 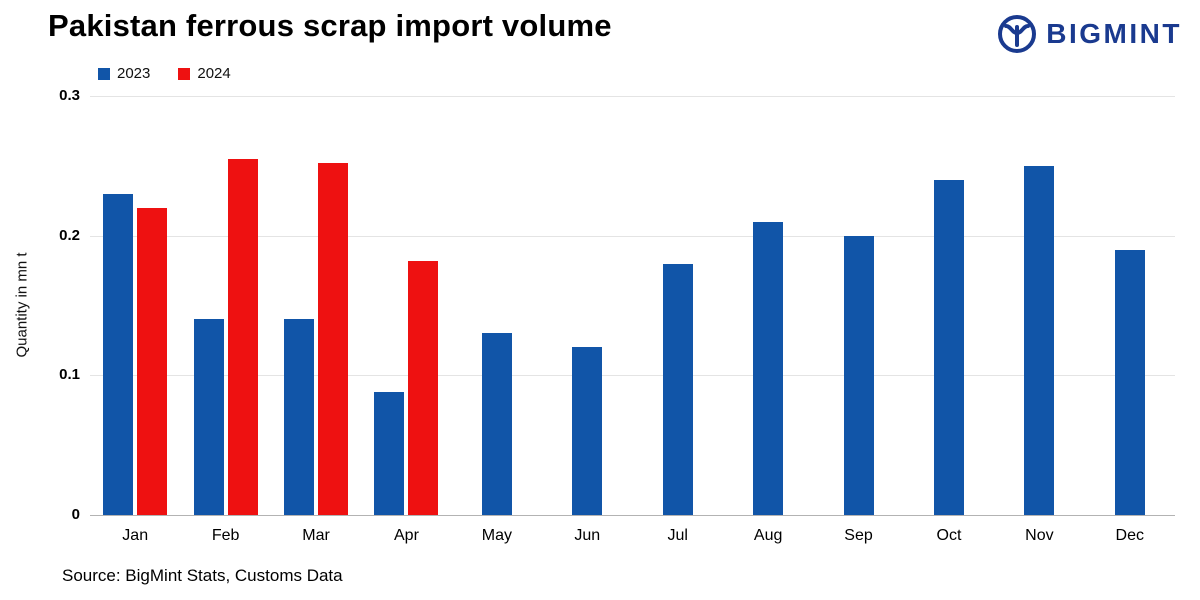 I want to click on x-tick-label-feb: Feb, so click(x=225, y=535).